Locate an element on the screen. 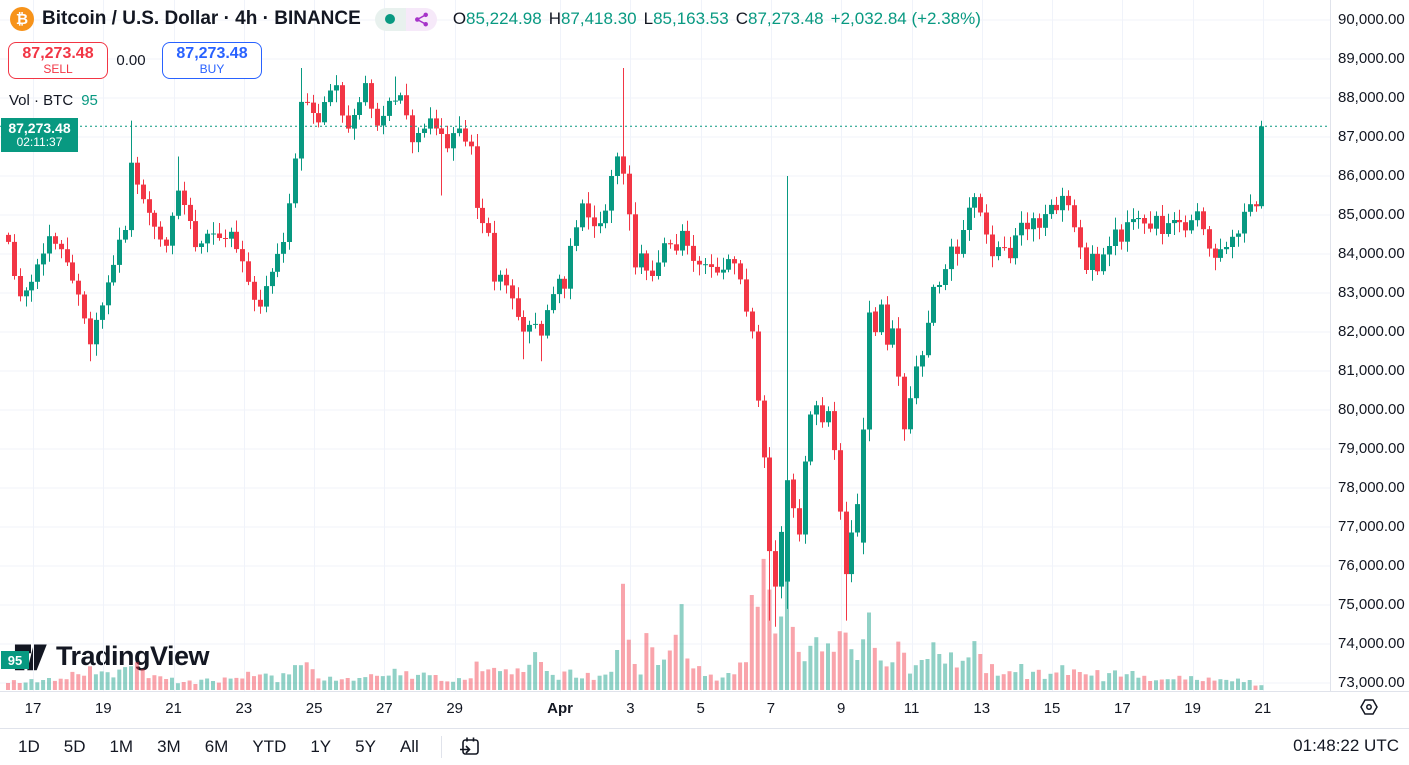 The width and height of the screenshot is (1409, 765). time-tick: Apr is located at coordinates (560, 708).